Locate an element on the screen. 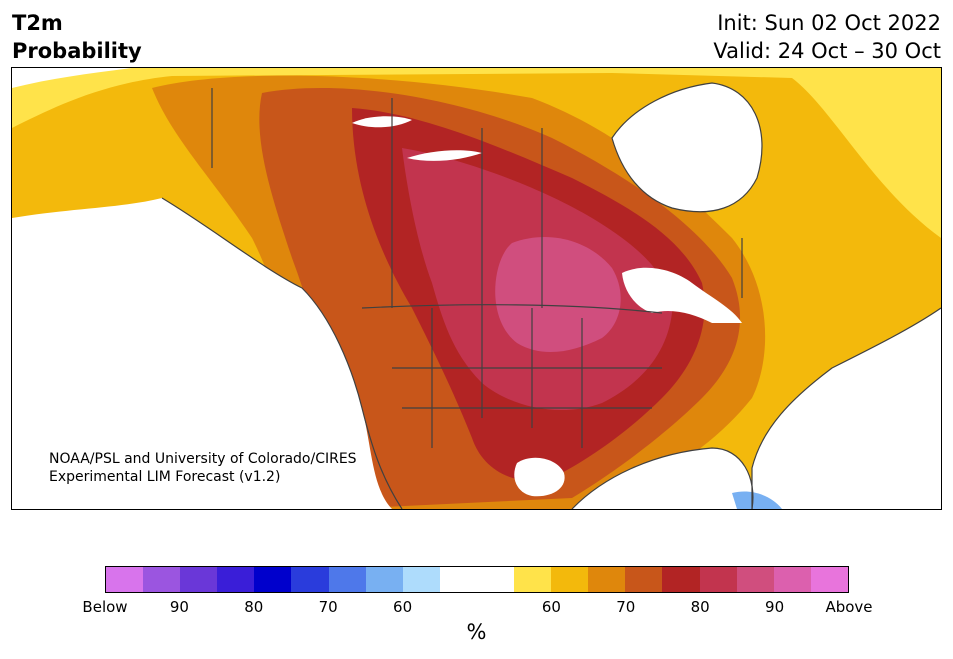 The width and height of the screenshot is (953, 659). plot-title: T2m Probability is located at coordinates (77, 37).